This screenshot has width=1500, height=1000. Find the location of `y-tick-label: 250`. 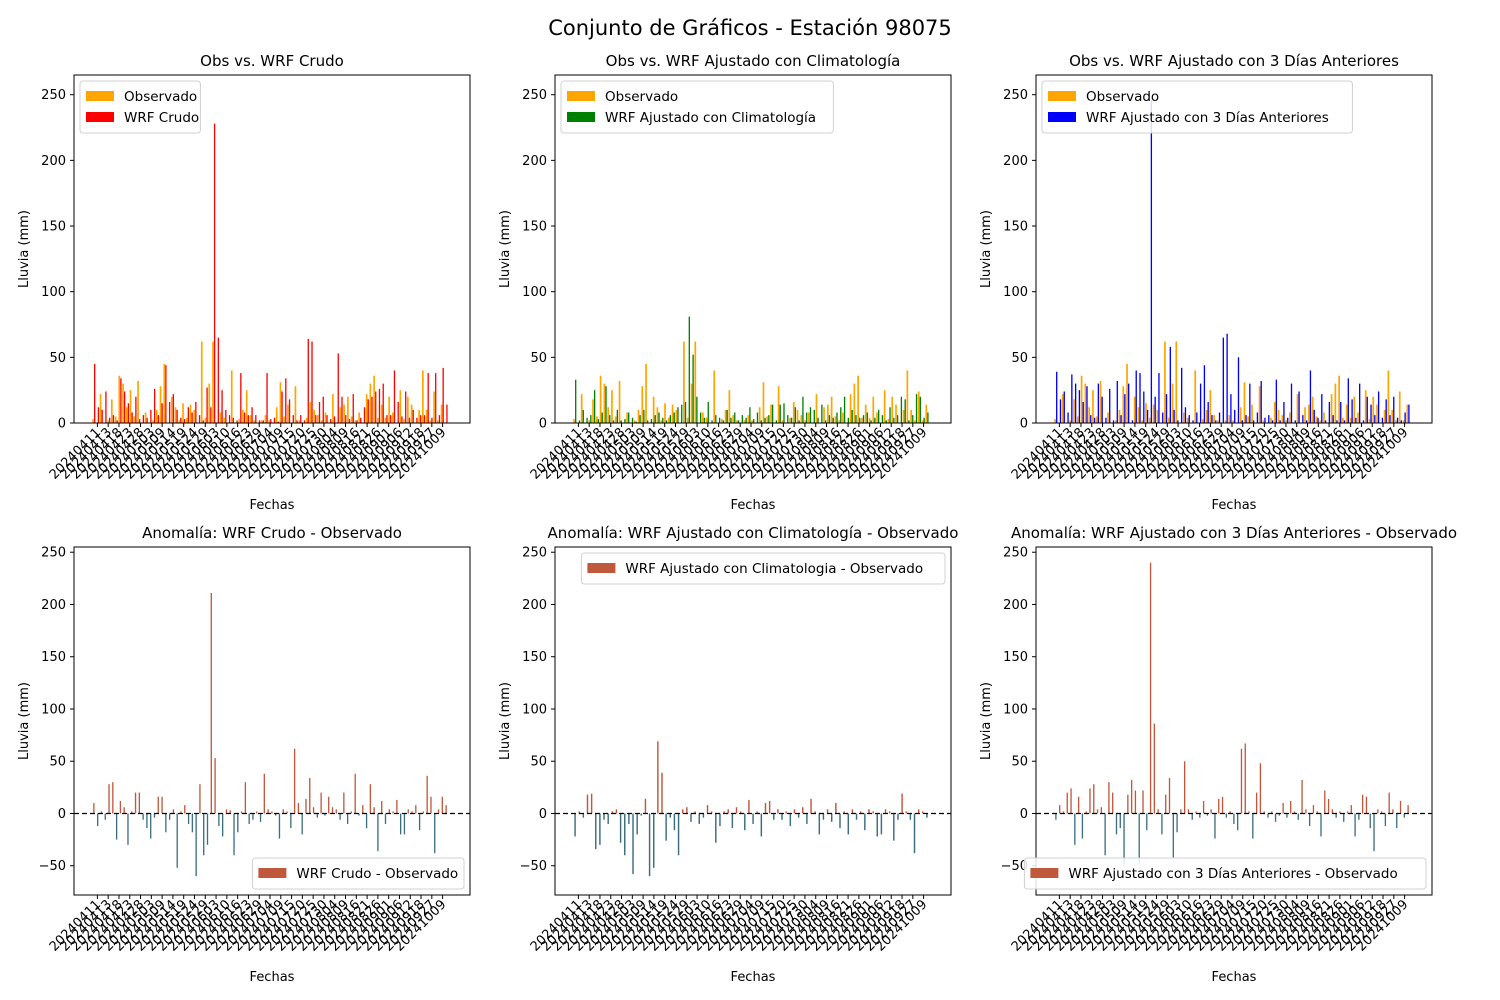

y-tick-label: 250 is located at coordinates (1015, 553).